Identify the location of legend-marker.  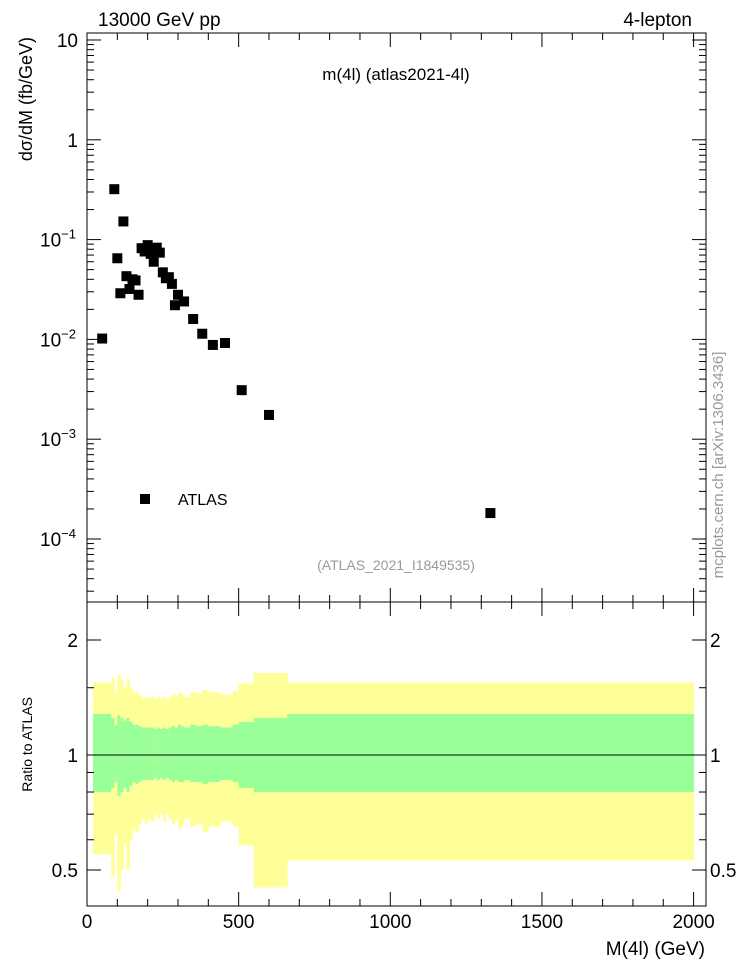
(145, 499).